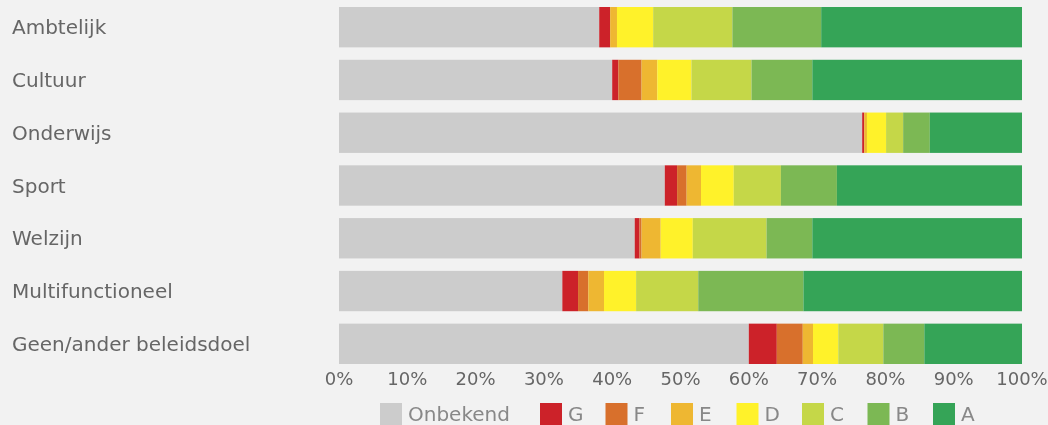  I want to click on legend-label: Onbekend, so click(459, 413).